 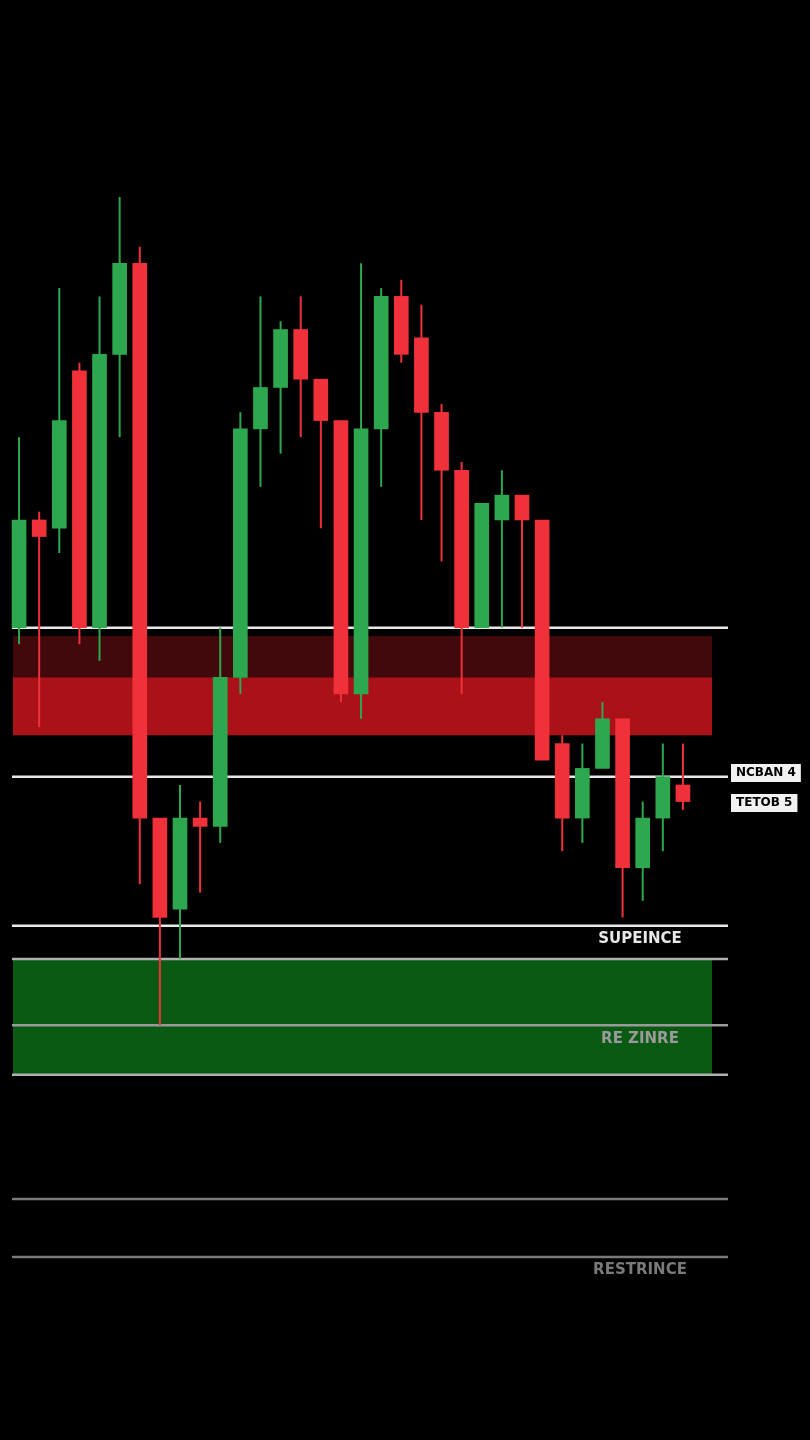 I want to click on ref-line-label: RE ZINRE, so click(x=640, y=1037).